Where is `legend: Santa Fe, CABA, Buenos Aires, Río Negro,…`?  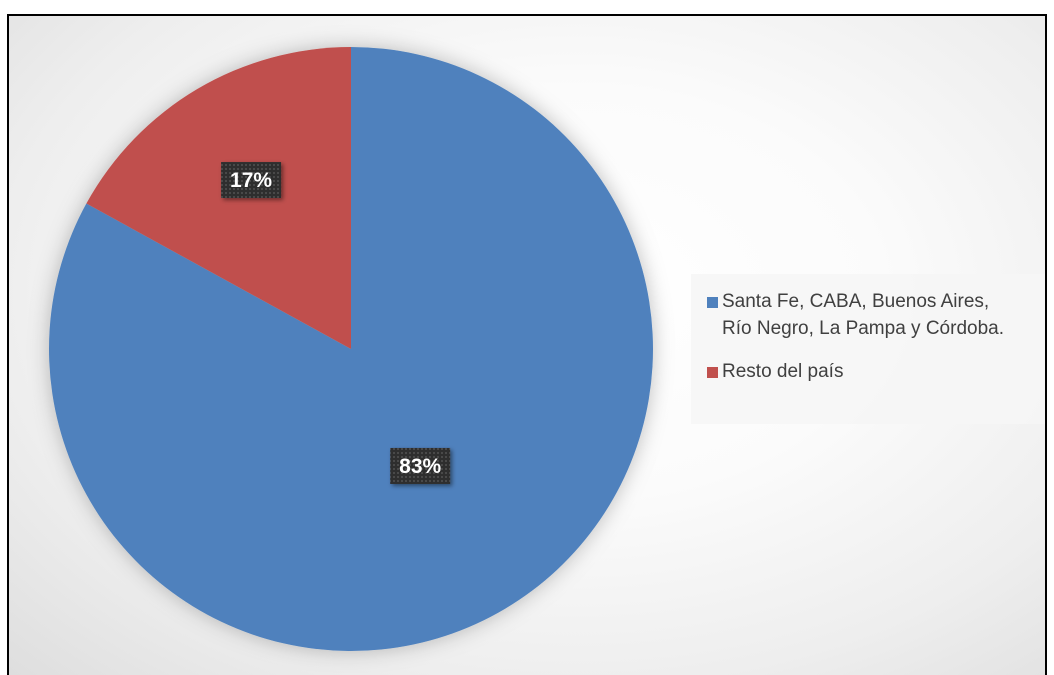 legend: Santa Fe, CABA, Buenos Aires, Río Negro,… is located at coordinates (868, 349).